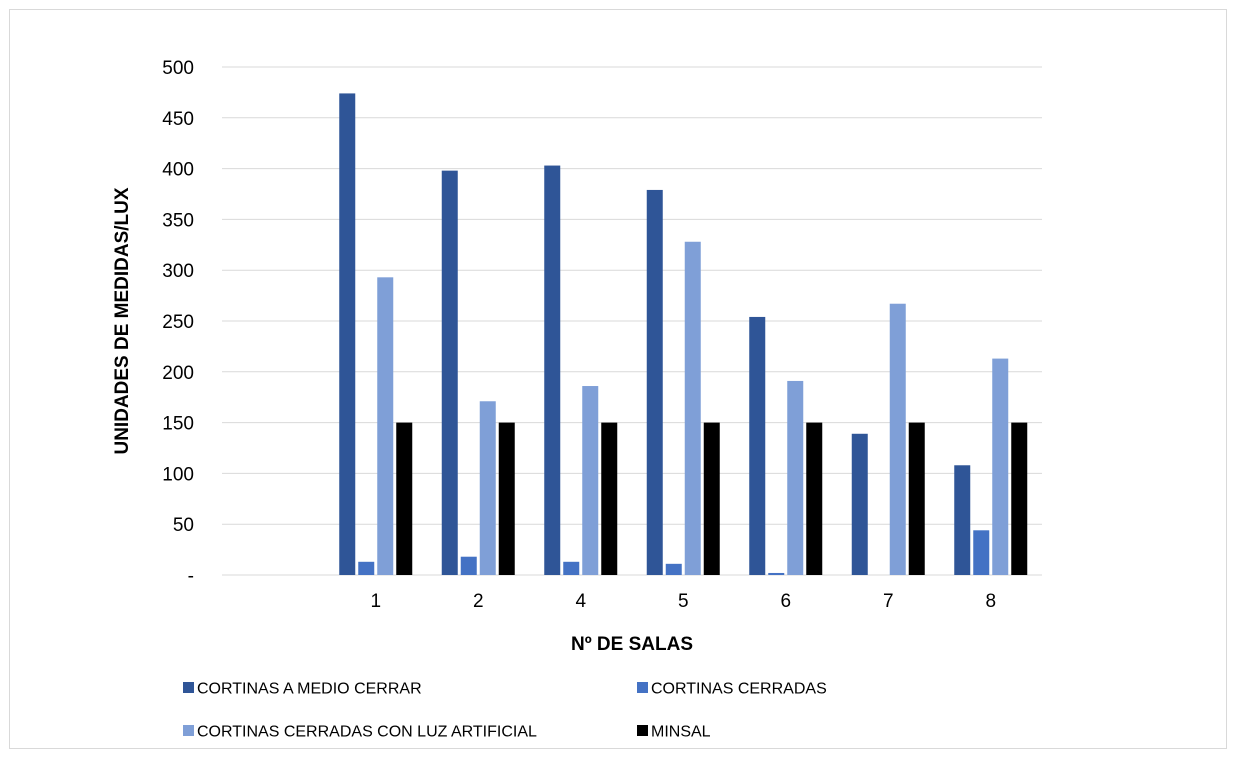 This screenshot has width=1236, height=759. Describe the element at coordinates (178, 271) in the screenshot. I see `y-tick-label: 300` at that location.